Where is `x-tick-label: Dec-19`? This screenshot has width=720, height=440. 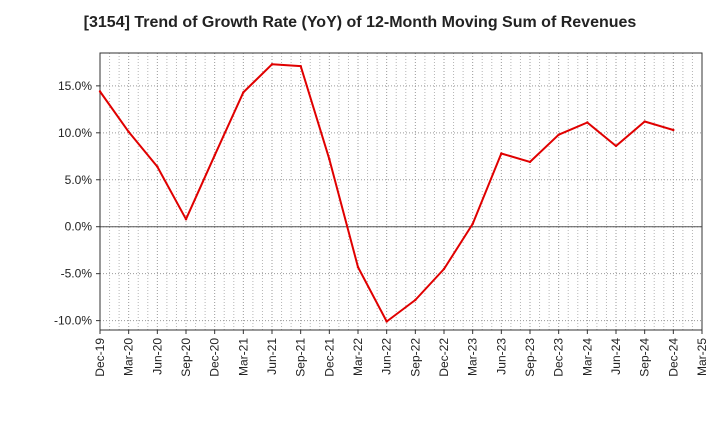
x-tick-label: Dec-19 is located at coordinates (100, 357).